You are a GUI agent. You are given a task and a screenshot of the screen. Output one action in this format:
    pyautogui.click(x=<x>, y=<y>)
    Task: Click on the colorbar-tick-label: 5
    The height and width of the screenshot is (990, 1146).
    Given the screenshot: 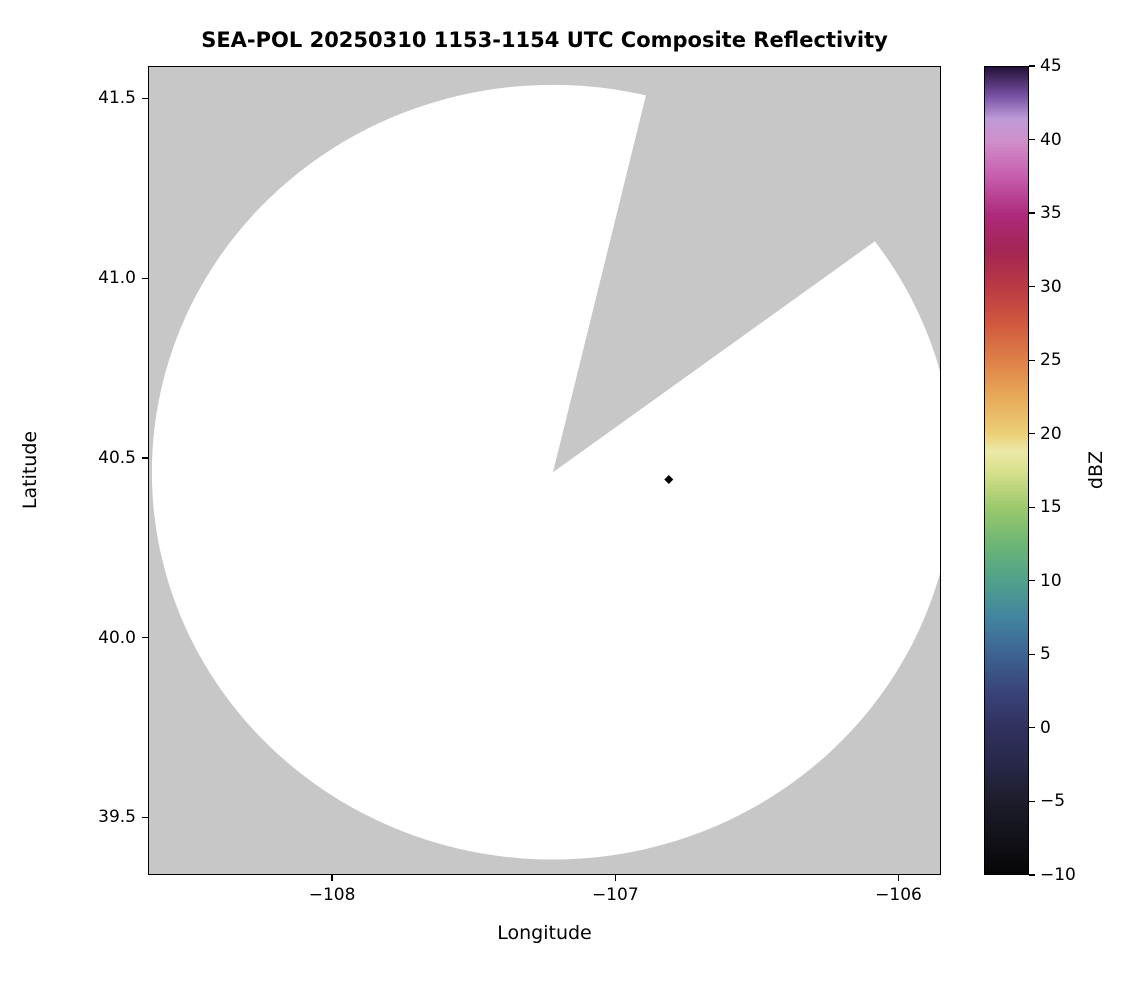 What is the action you would take?
    pyautogui.click(x=1045, y=654)
    